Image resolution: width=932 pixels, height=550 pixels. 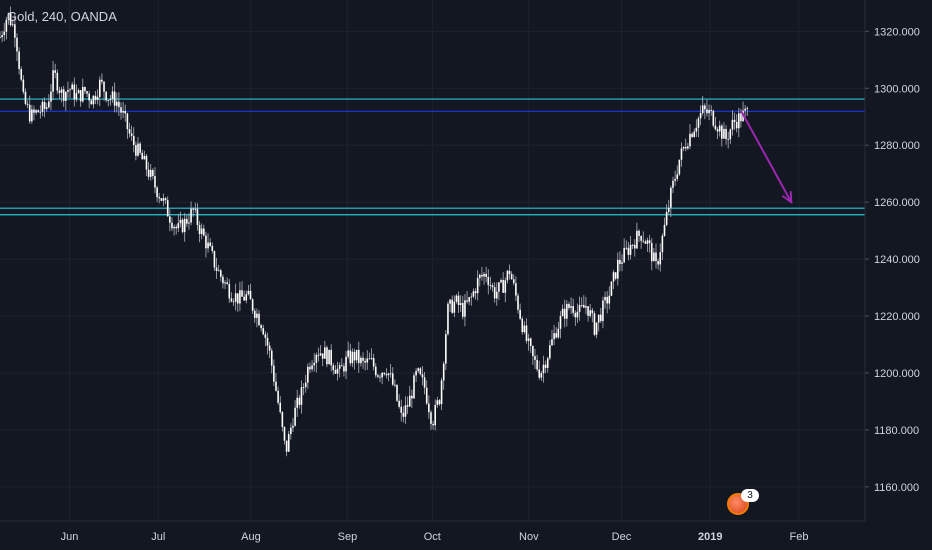 I want to click on price-scale-bg, so click(x=898, y=275).